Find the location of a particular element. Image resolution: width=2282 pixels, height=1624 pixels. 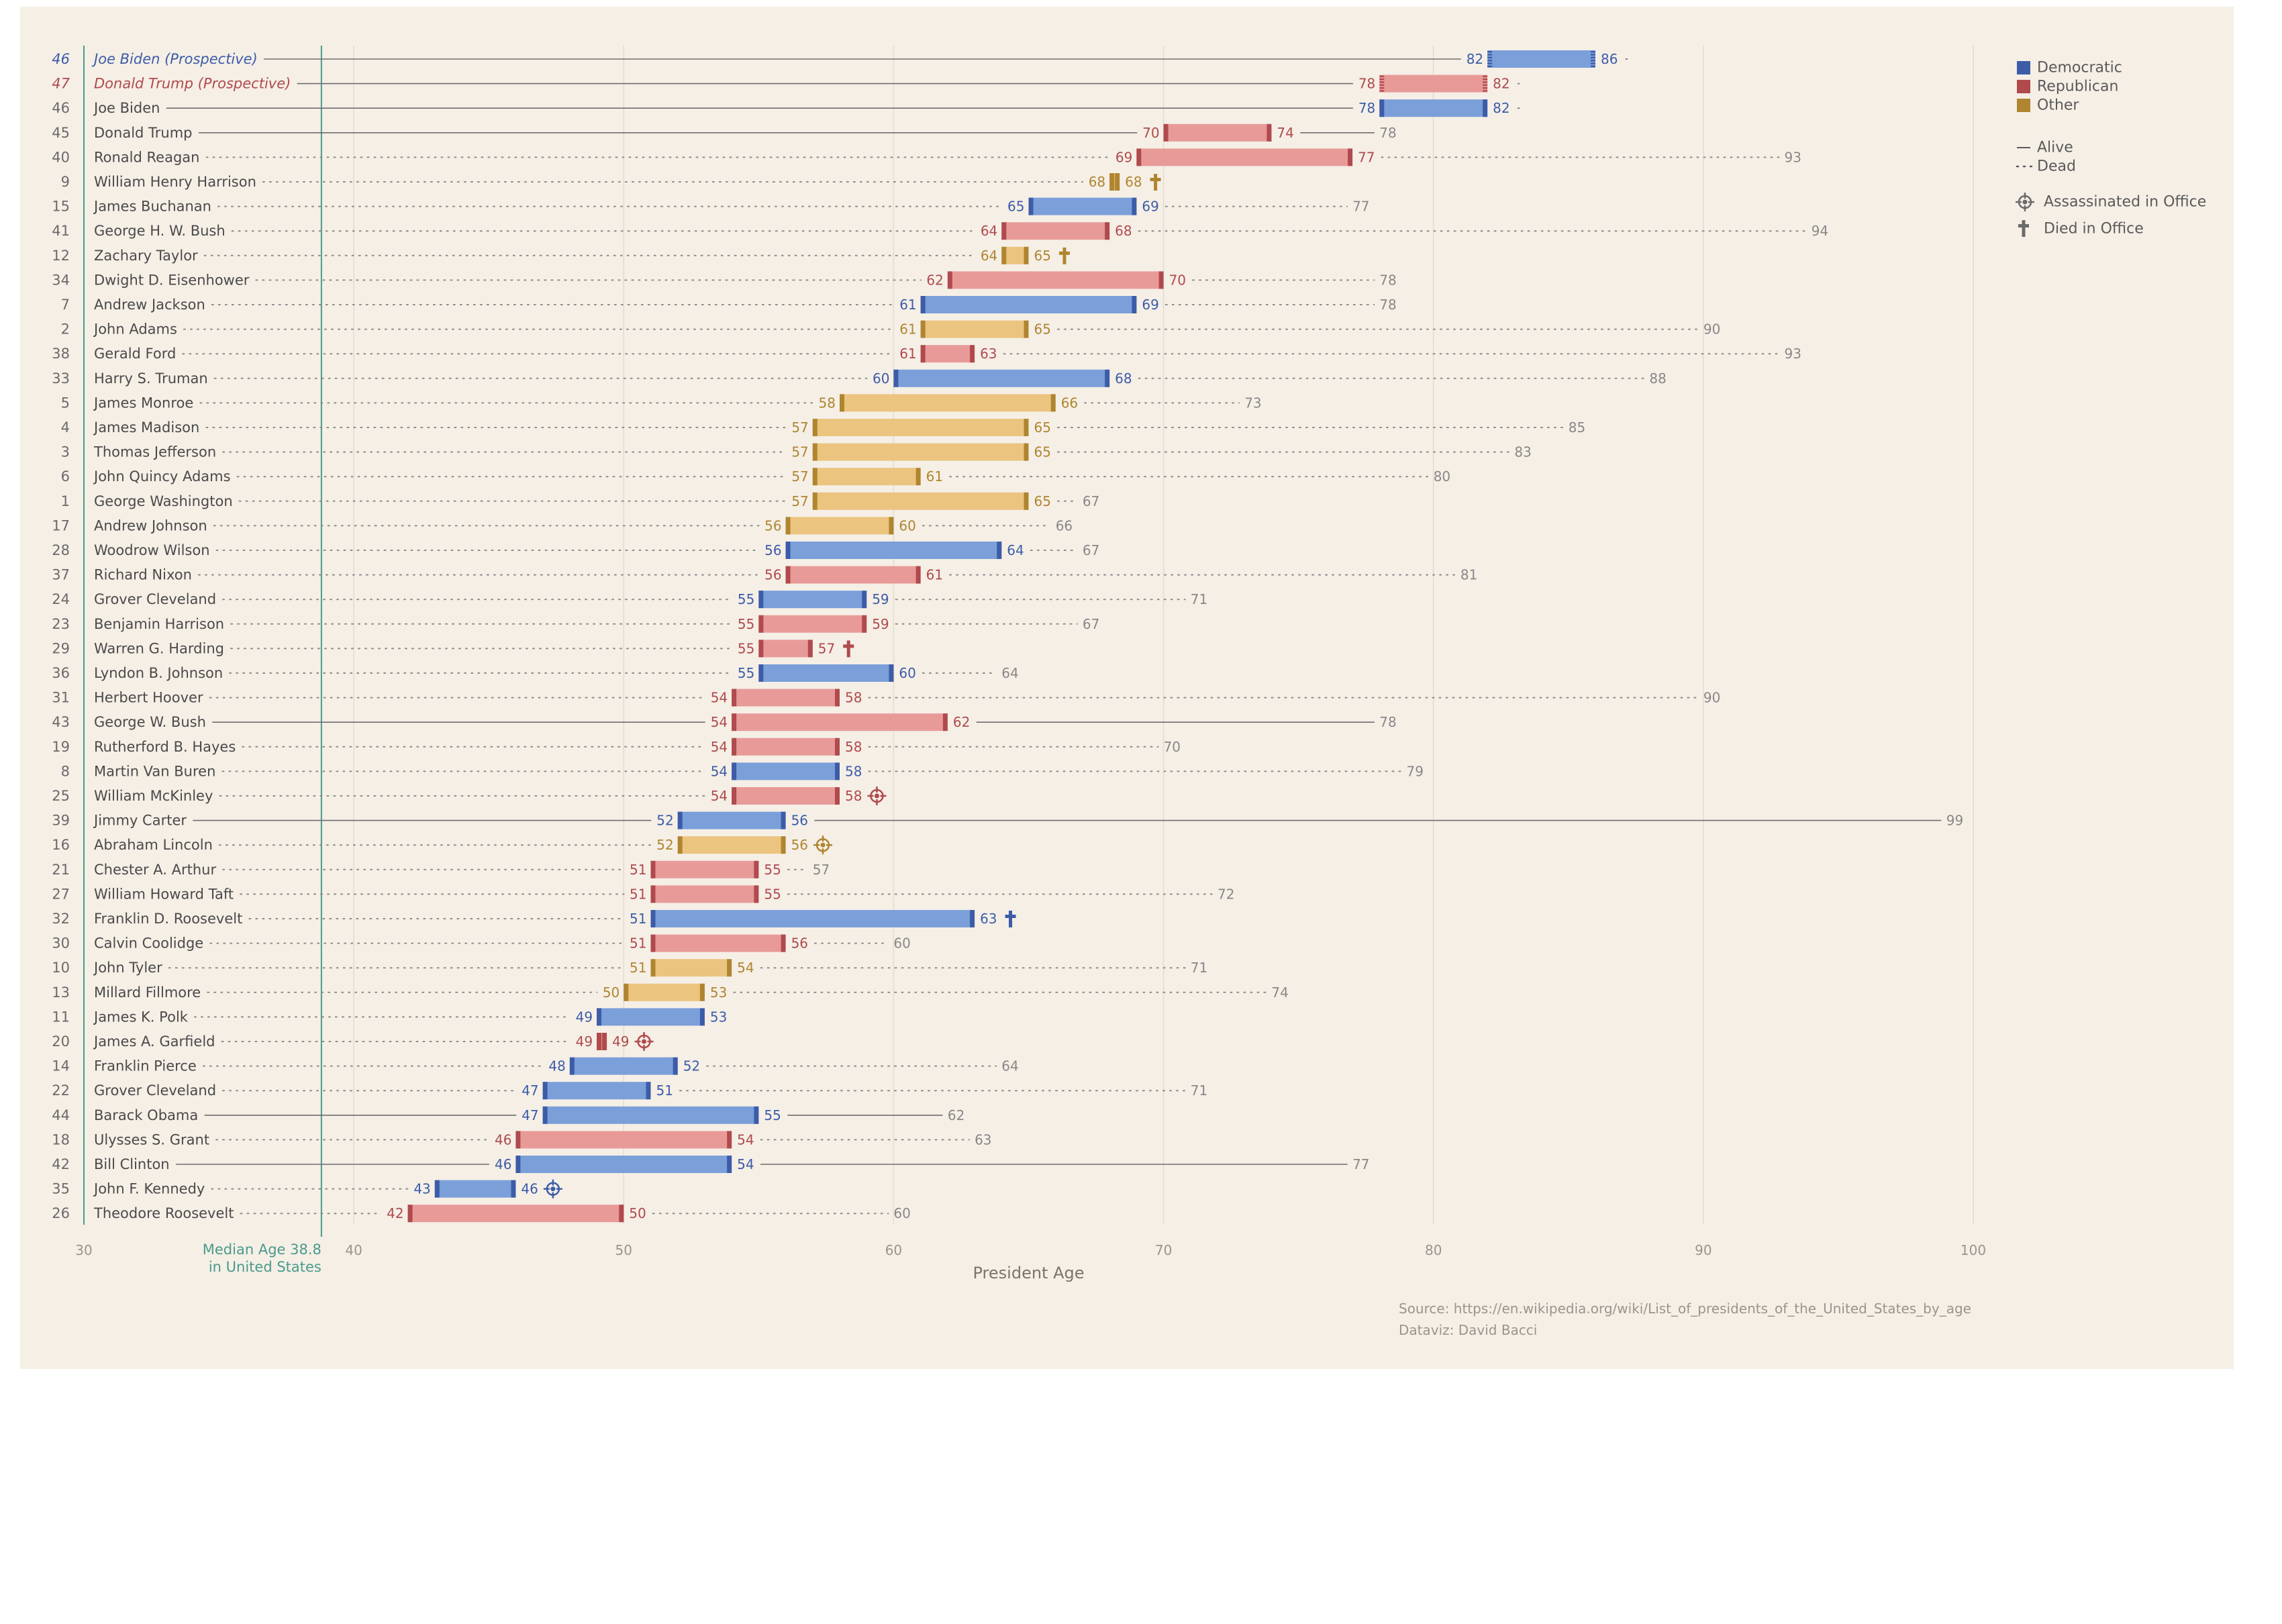

start-age-label: 46 is located at coordinates (503, 1164).